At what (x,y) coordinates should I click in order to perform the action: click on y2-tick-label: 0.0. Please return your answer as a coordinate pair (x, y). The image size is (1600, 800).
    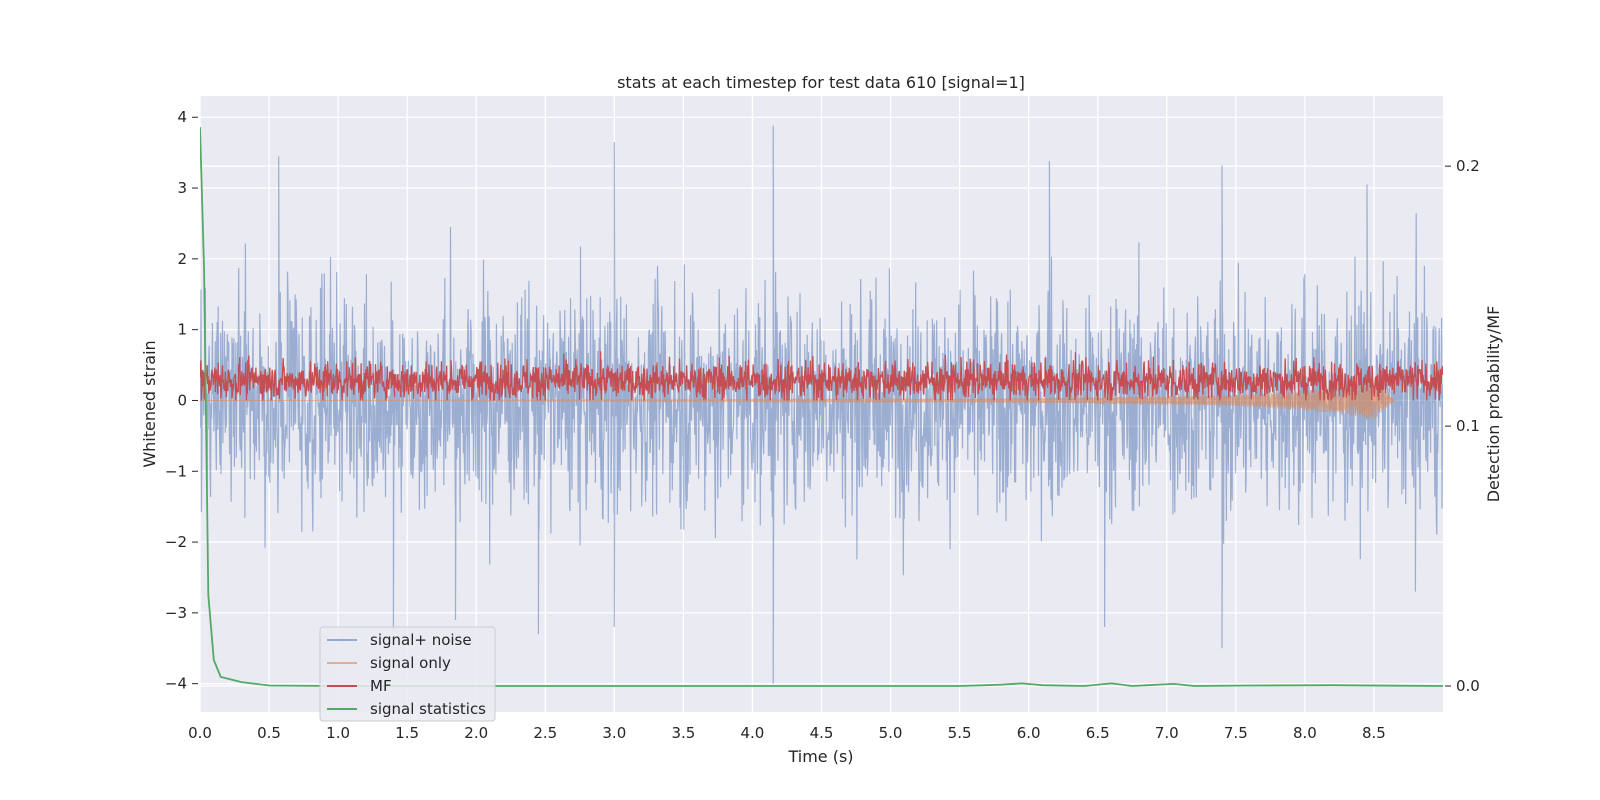
    Looking at the image, I should click on (1468, 686).